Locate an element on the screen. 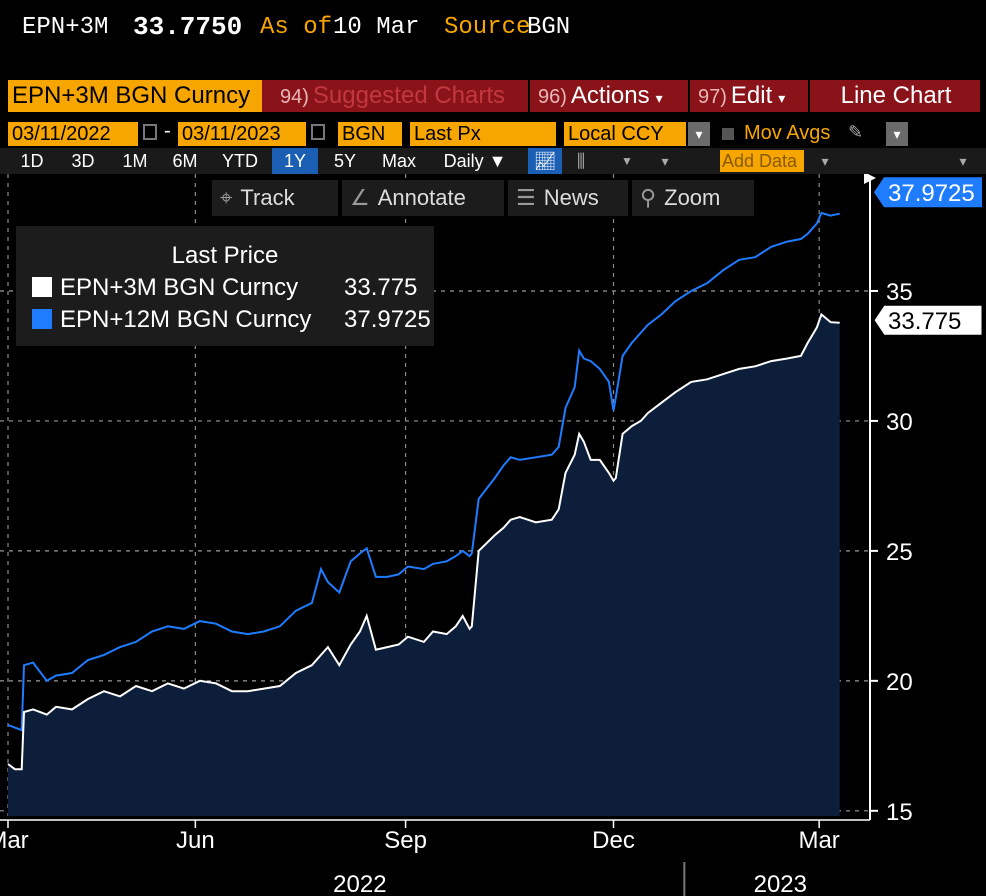 The width and height of the screenshot is (986, 896). range-1m-button: 1M is located at coordinates (135, 161).